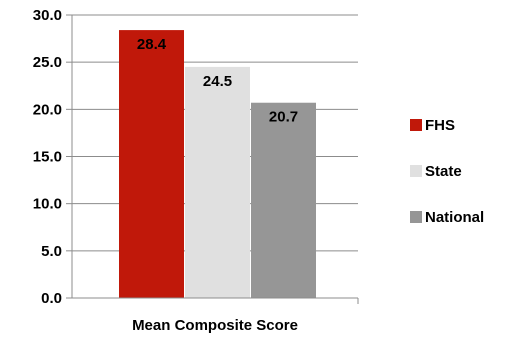 Image resolution: width=511 pixels, height=339 pixels. Describe the element at coordinates (47, 109) in the screenshot. I see `y-tick-label: 20.0` at that location.